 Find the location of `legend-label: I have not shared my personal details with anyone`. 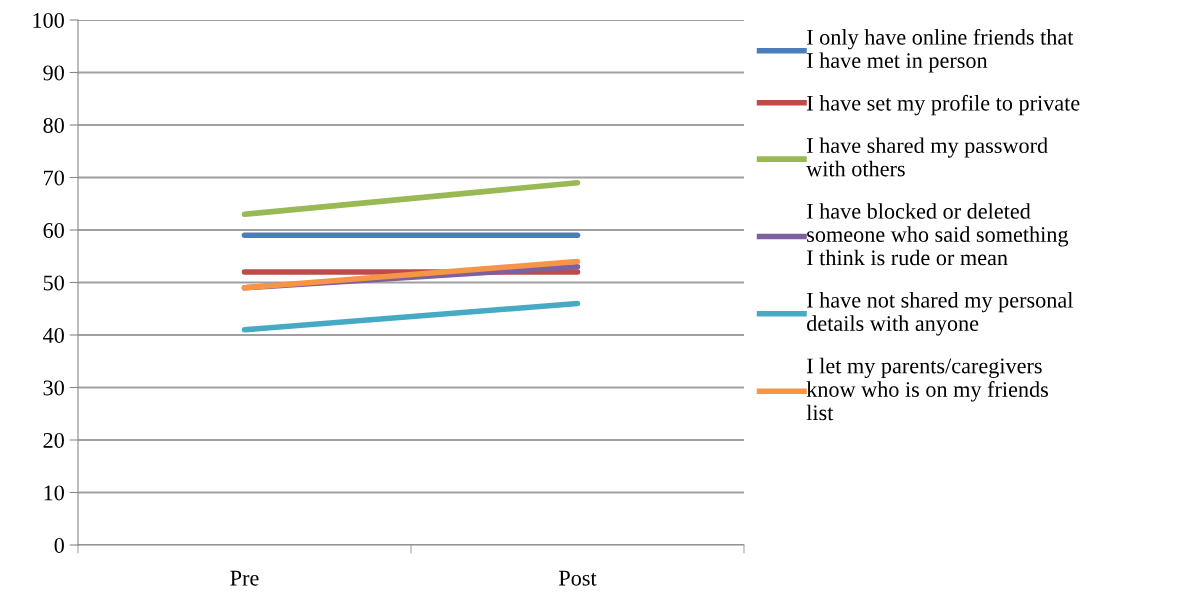

legend-label: I have not shared my personal details with anyone is located at coordinates (940, 314).